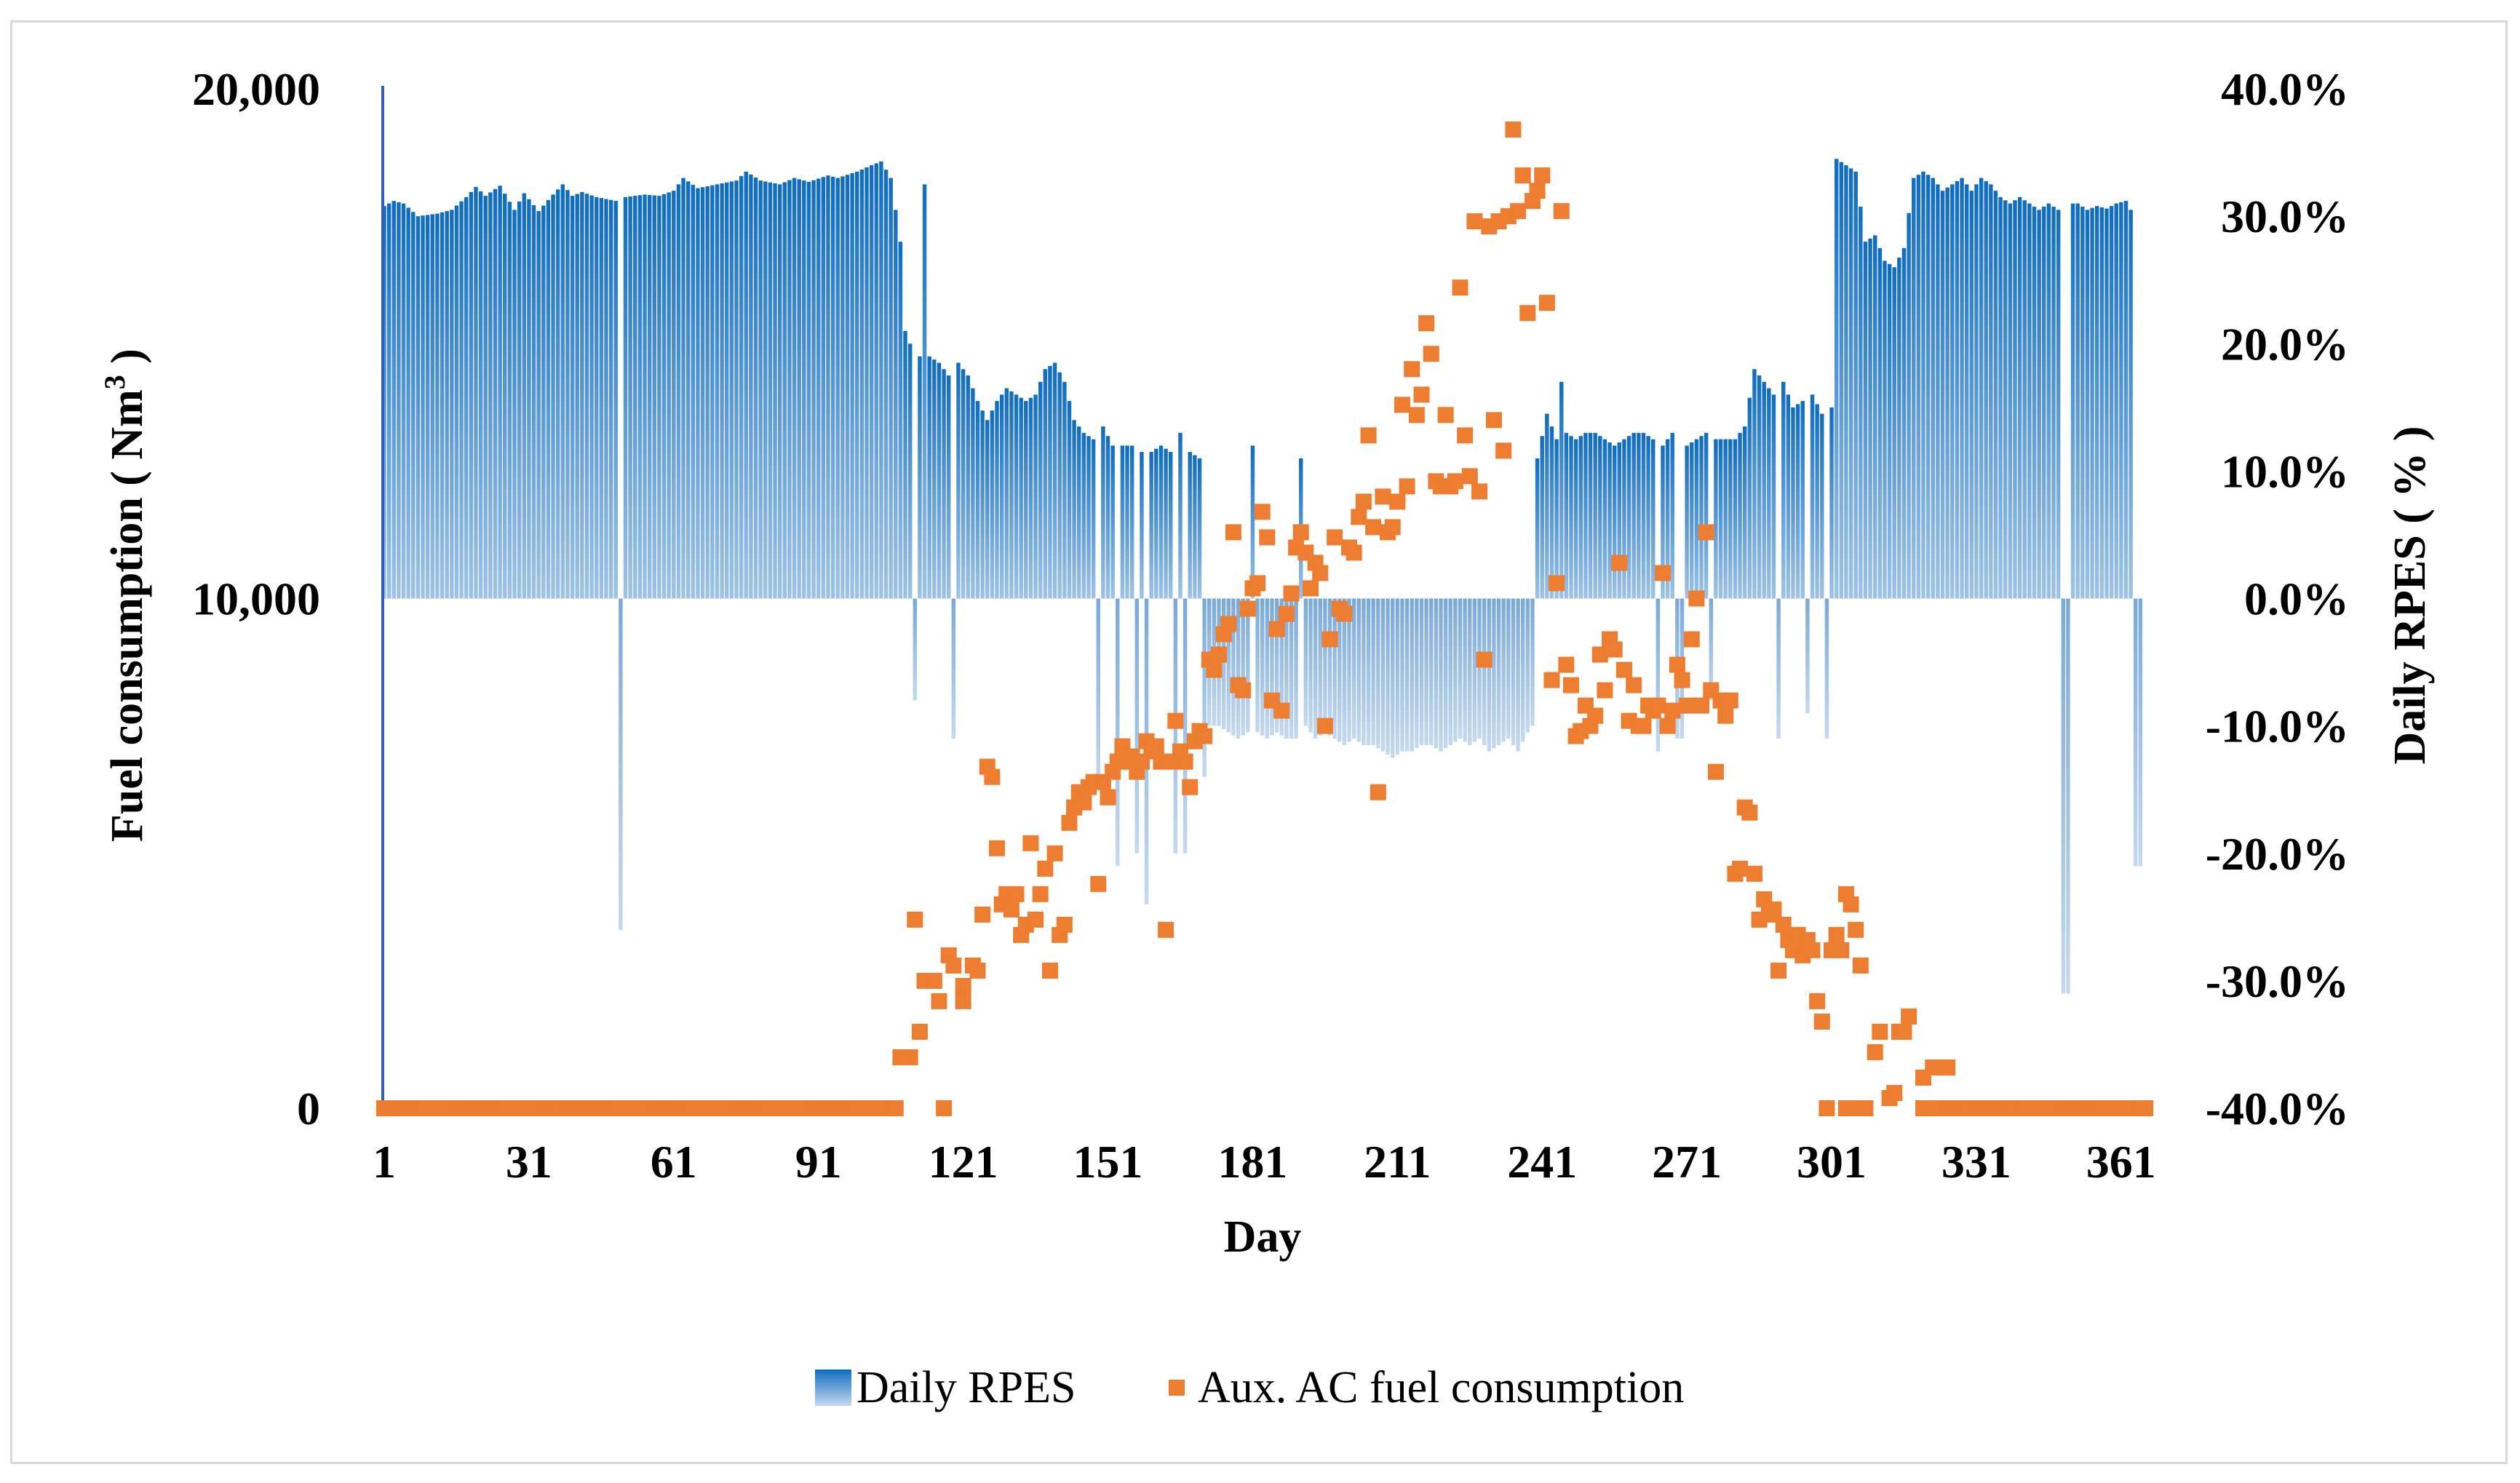 Image resolution: width=2520 pixels, height=1483 pixels. I want to click on legend-rpes-label: Daily RPES, so click(966, 1387).